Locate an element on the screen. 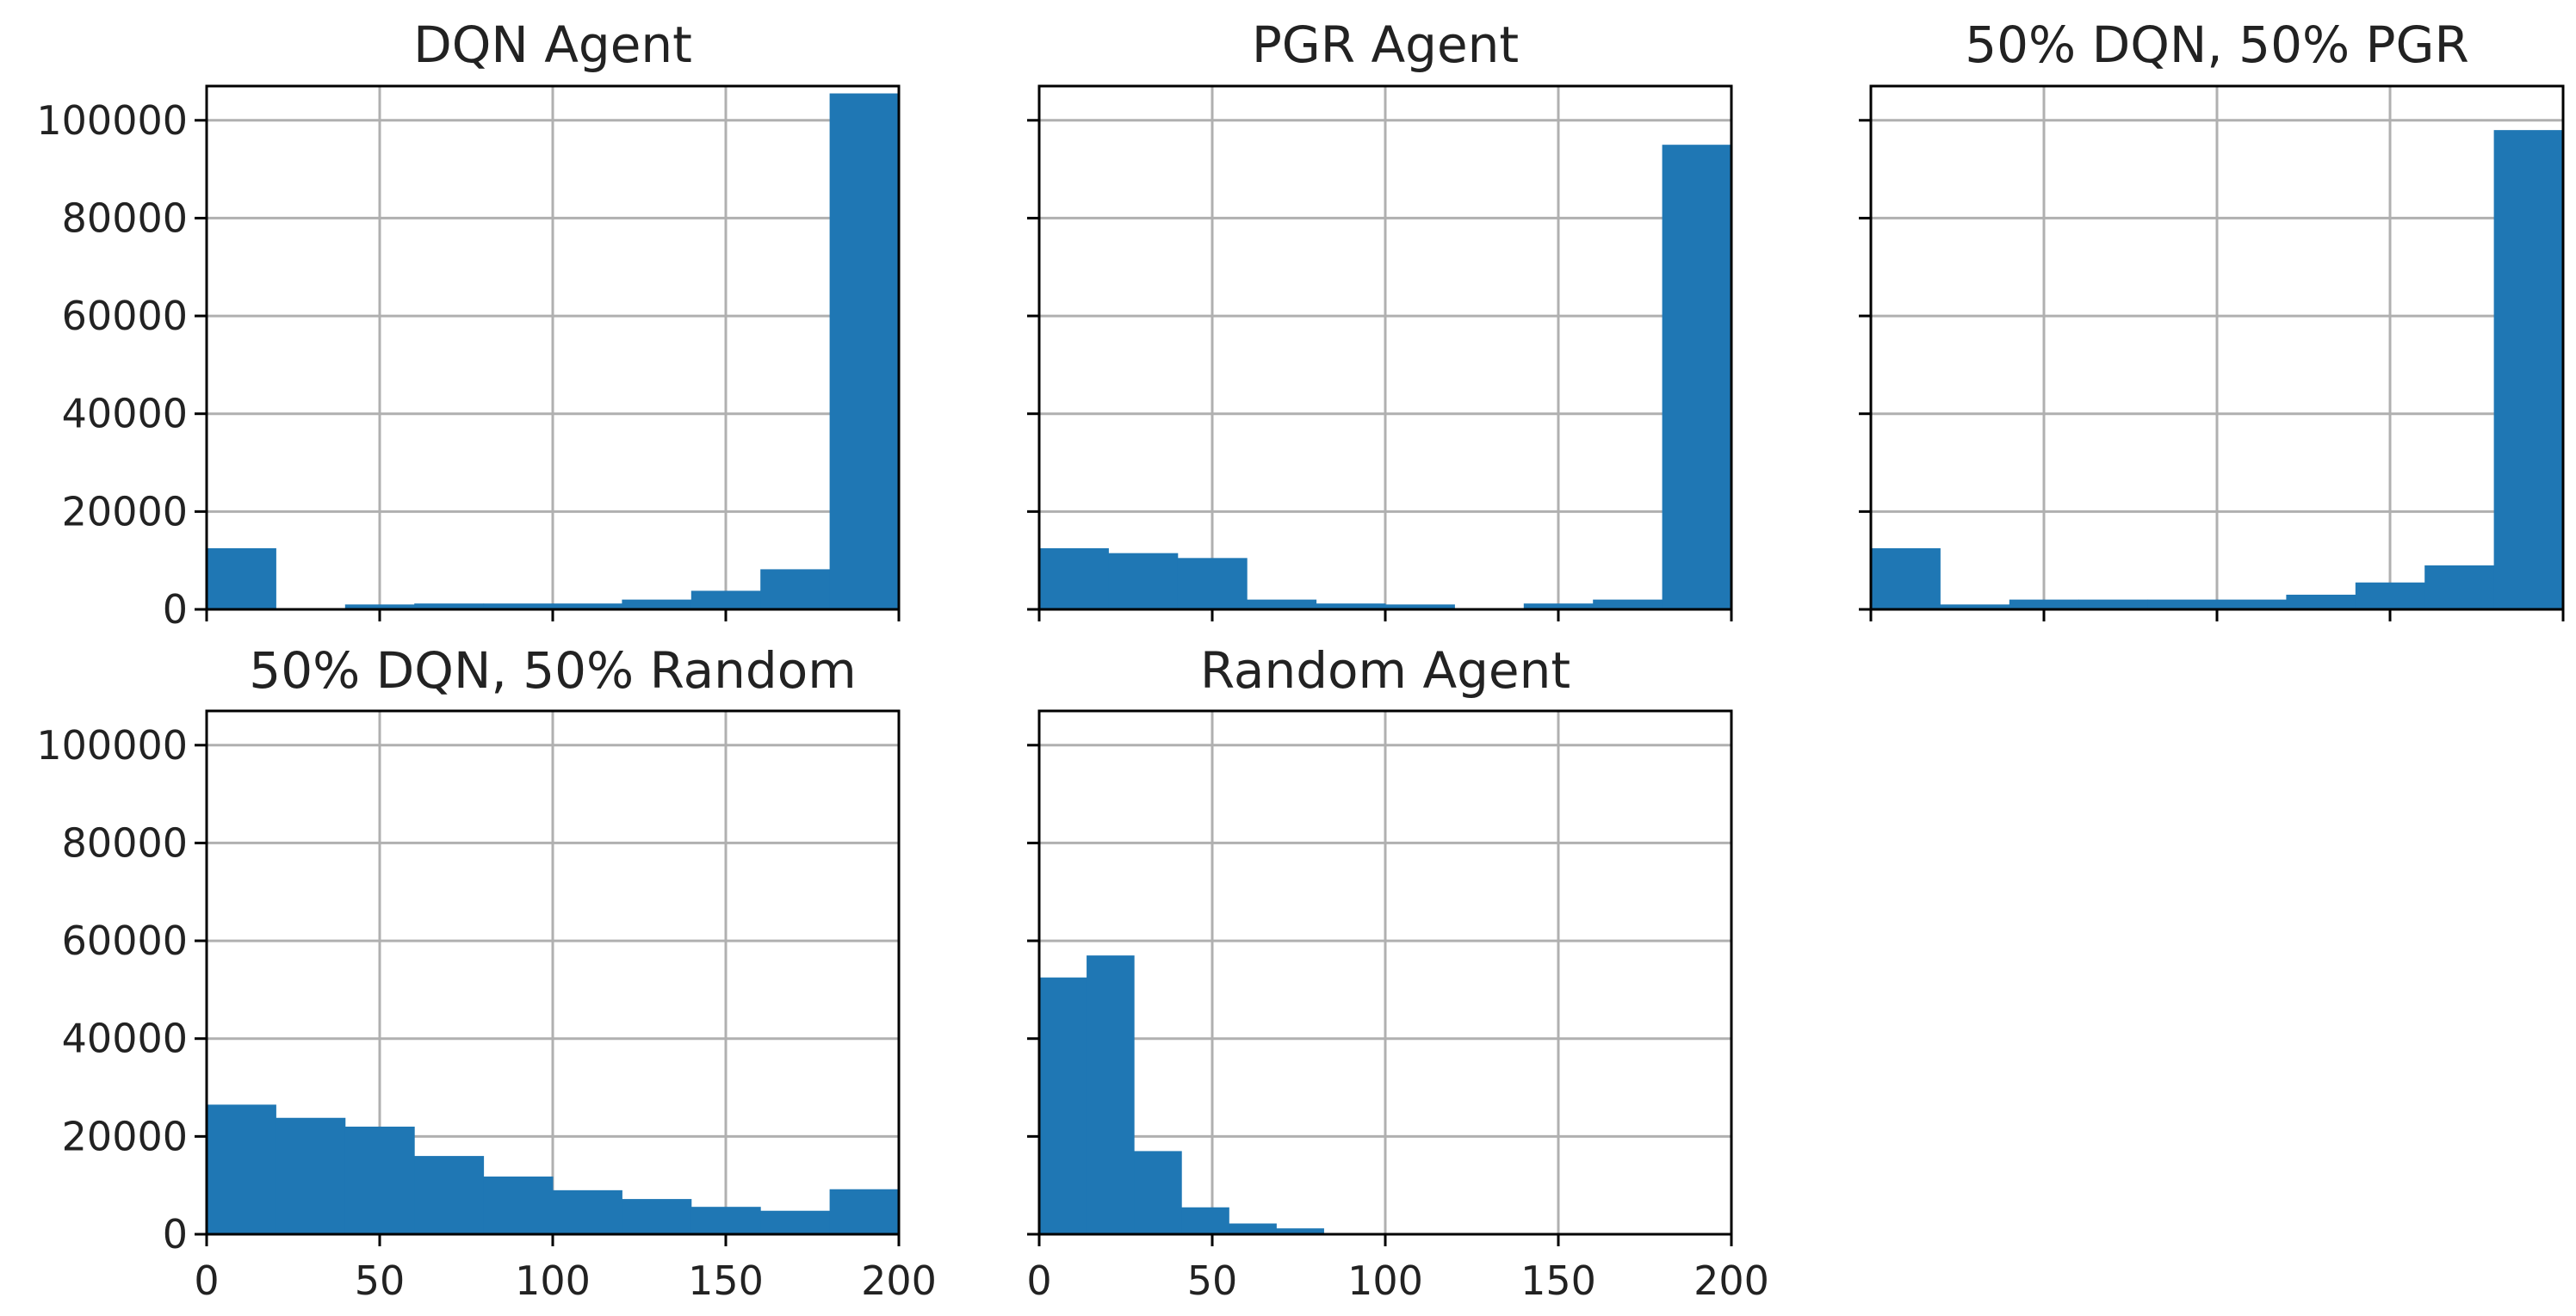 This screenshot has height=1316, width=2576. subplot-pgr-agent: PGR Agent is located at coordinates (1380, 318).